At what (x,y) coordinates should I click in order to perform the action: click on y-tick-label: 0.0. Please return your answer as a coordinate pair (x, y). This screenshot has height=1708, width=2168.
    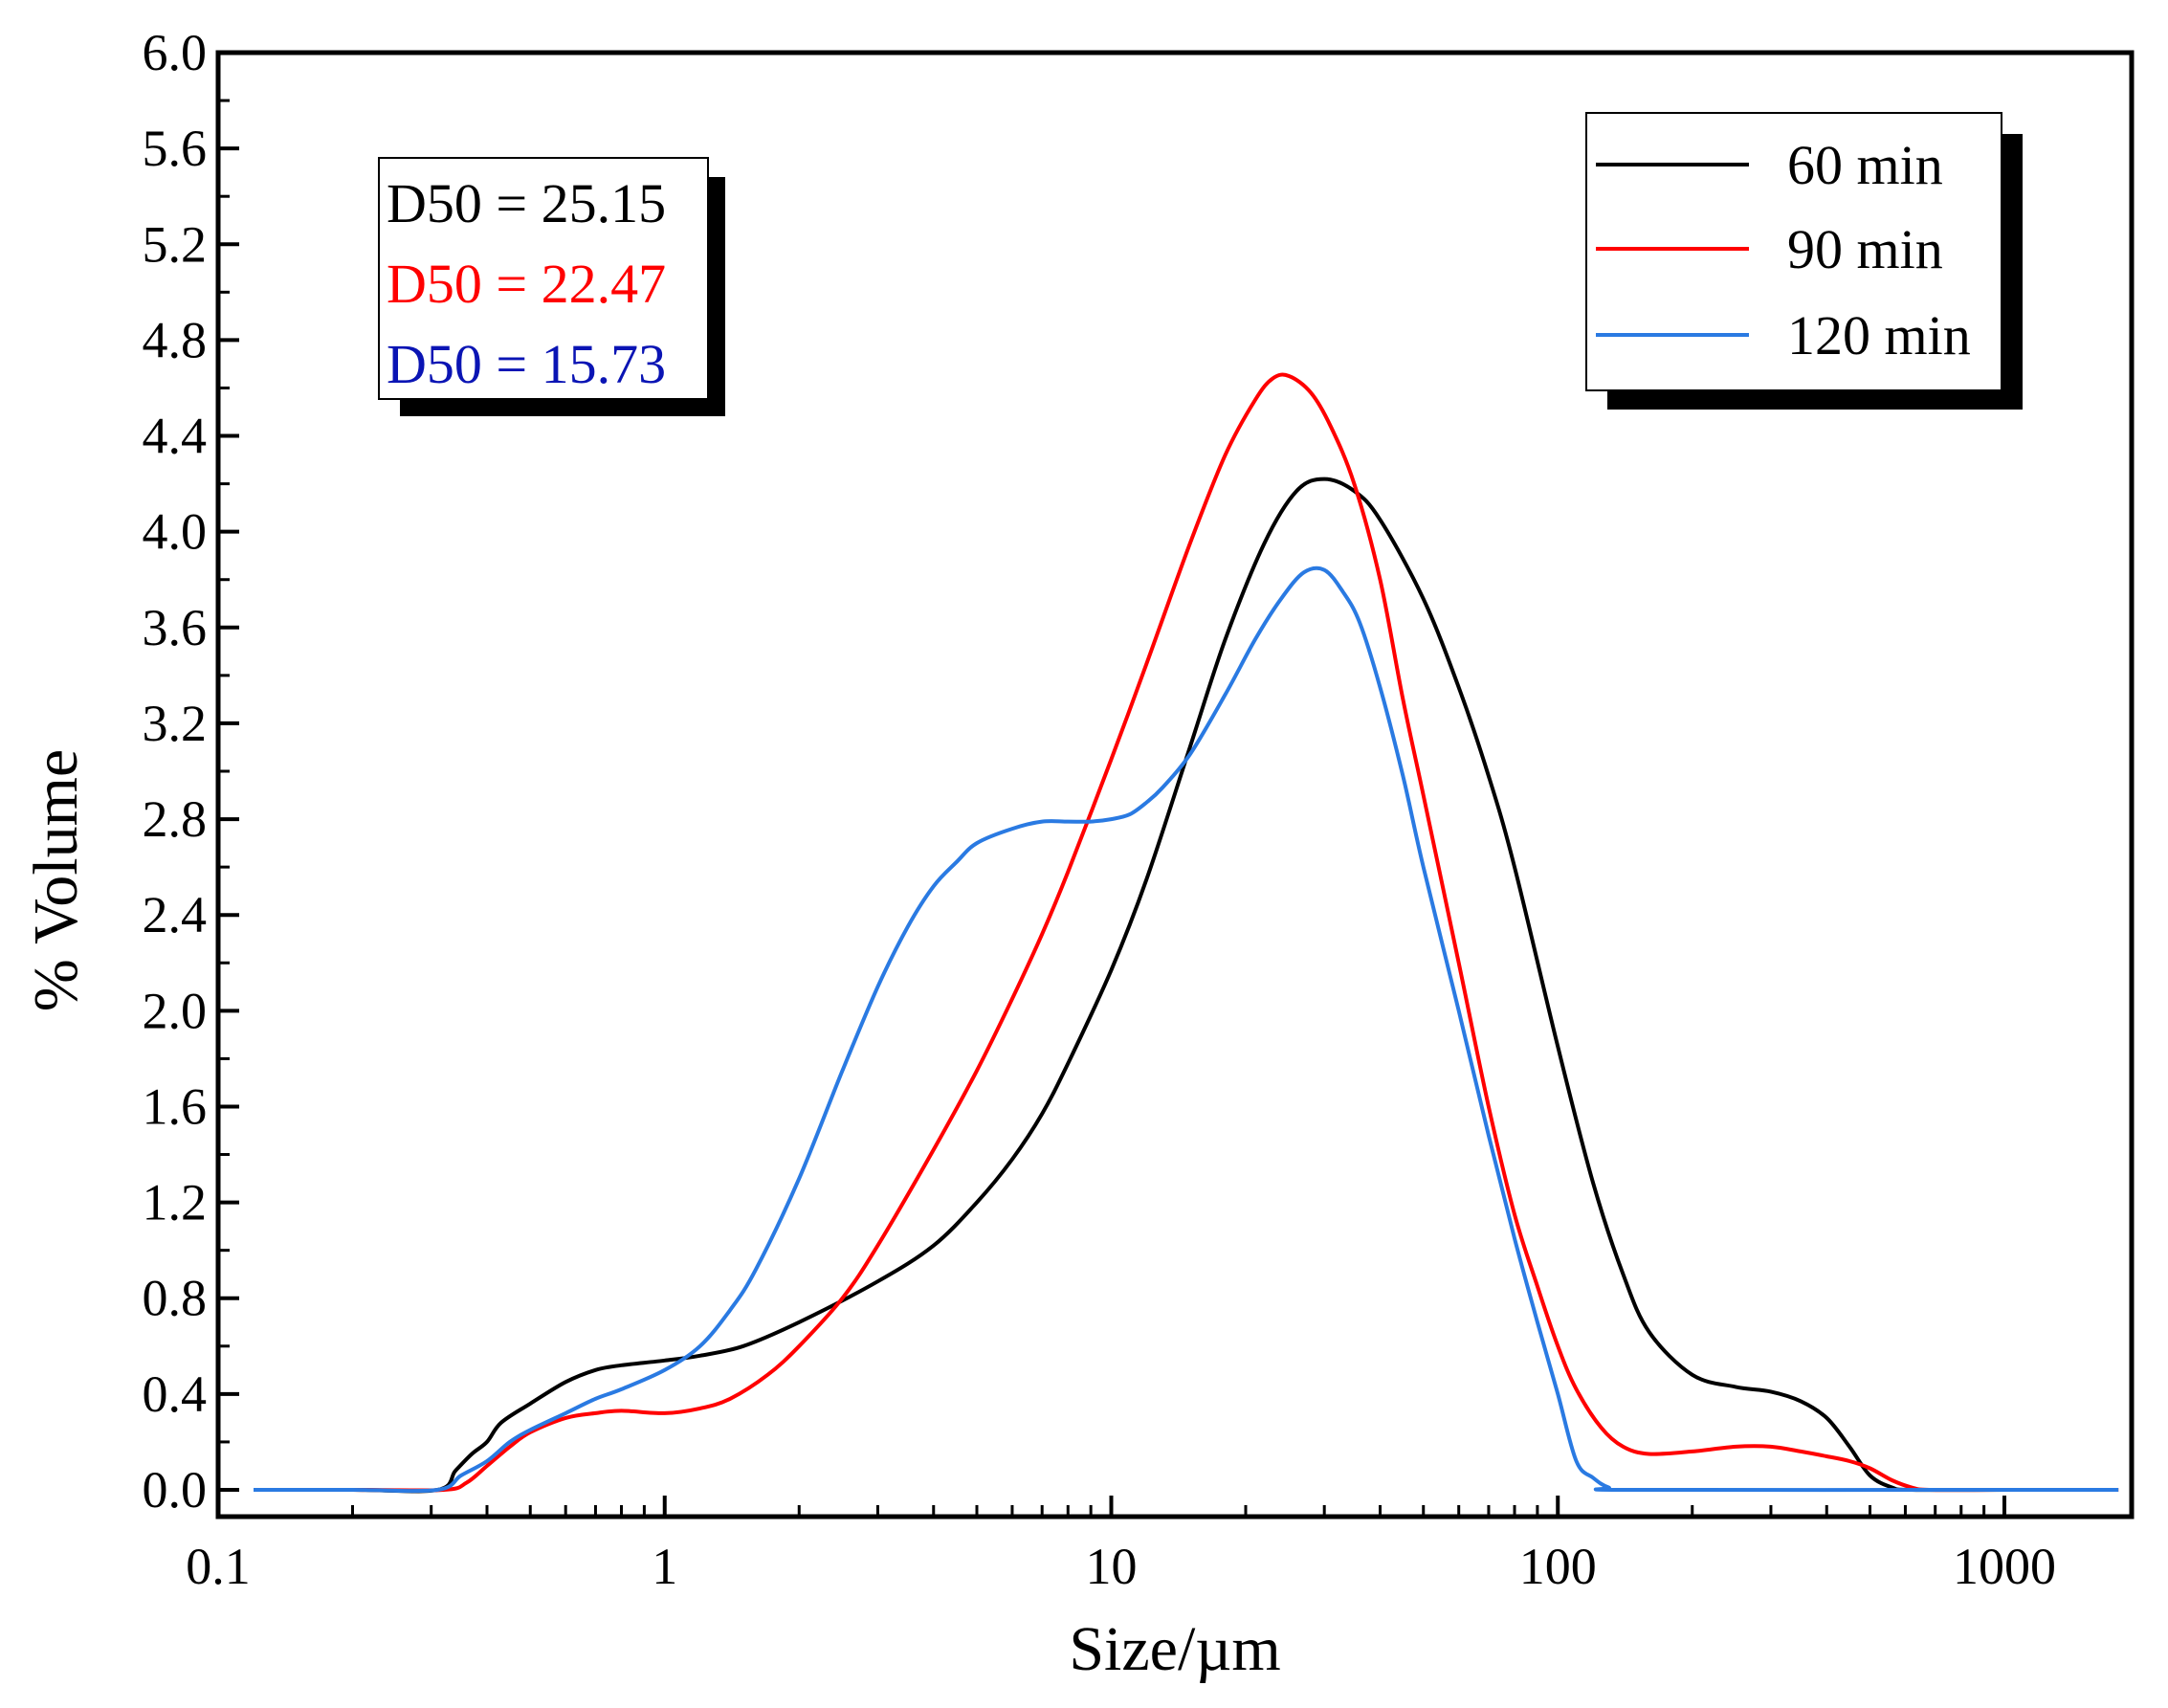
    Looking at the image, I should click on (175, 1490).